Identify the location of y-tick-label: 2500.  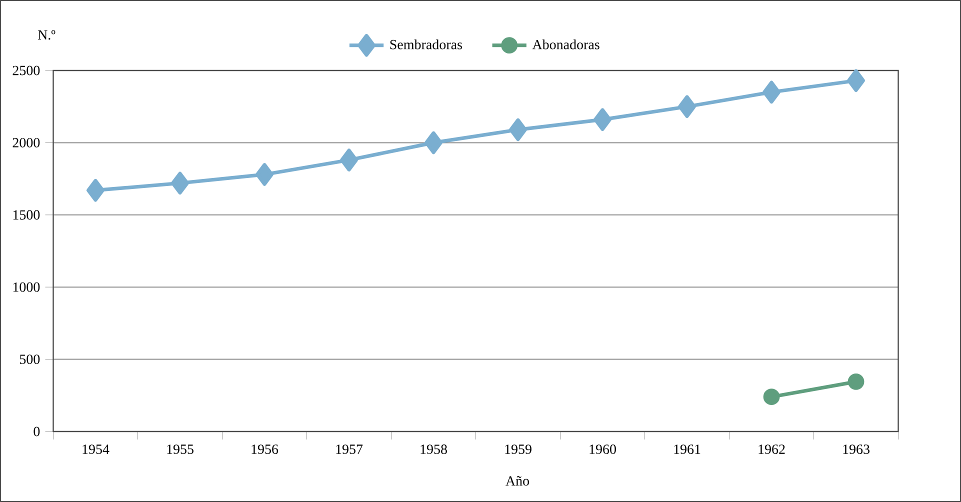
(26, 71).